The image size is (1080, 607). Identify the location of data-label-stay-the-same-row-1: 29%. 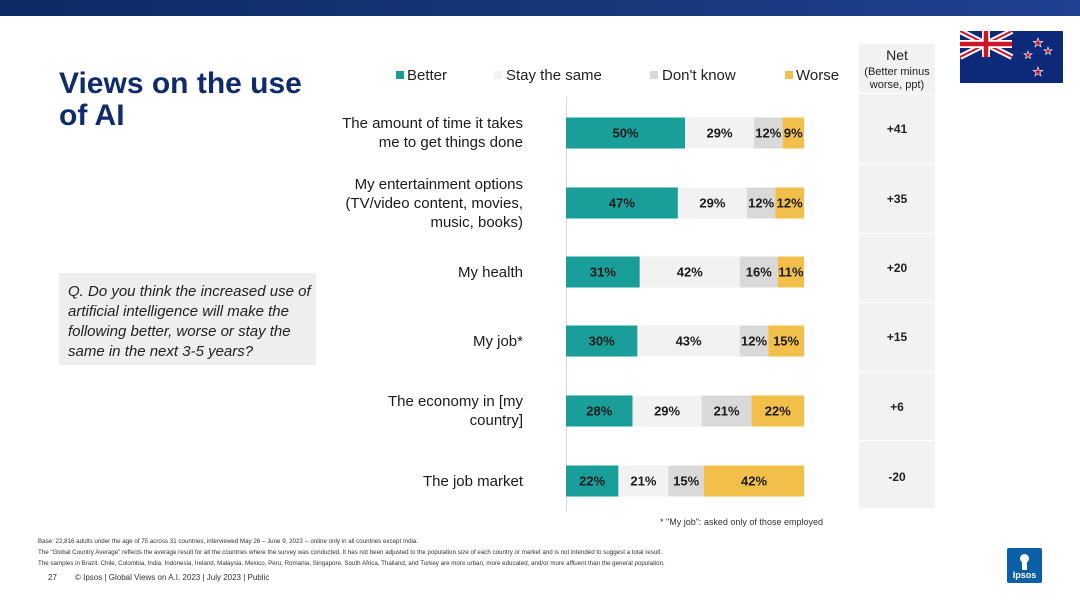
(719, 133).